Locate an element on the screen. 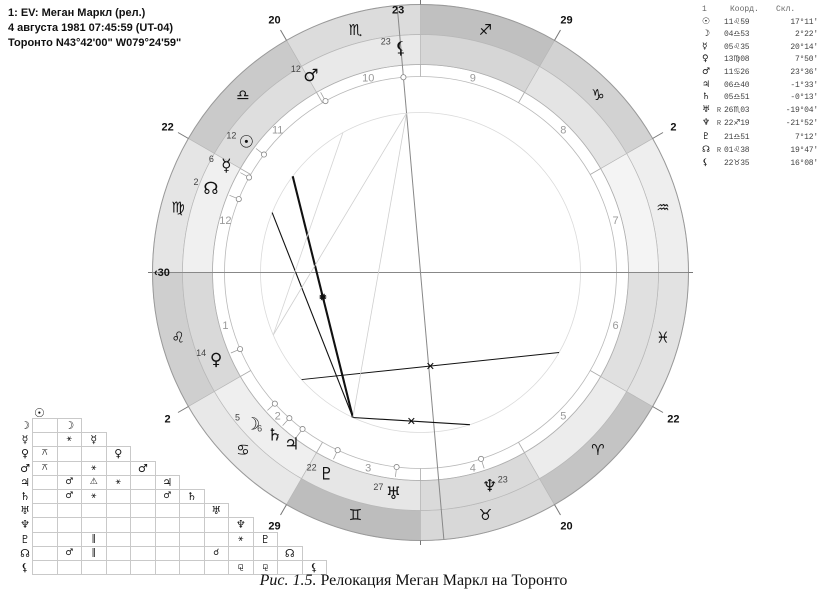  coord-retro-neptune: R is located at coordinates (719, 124).